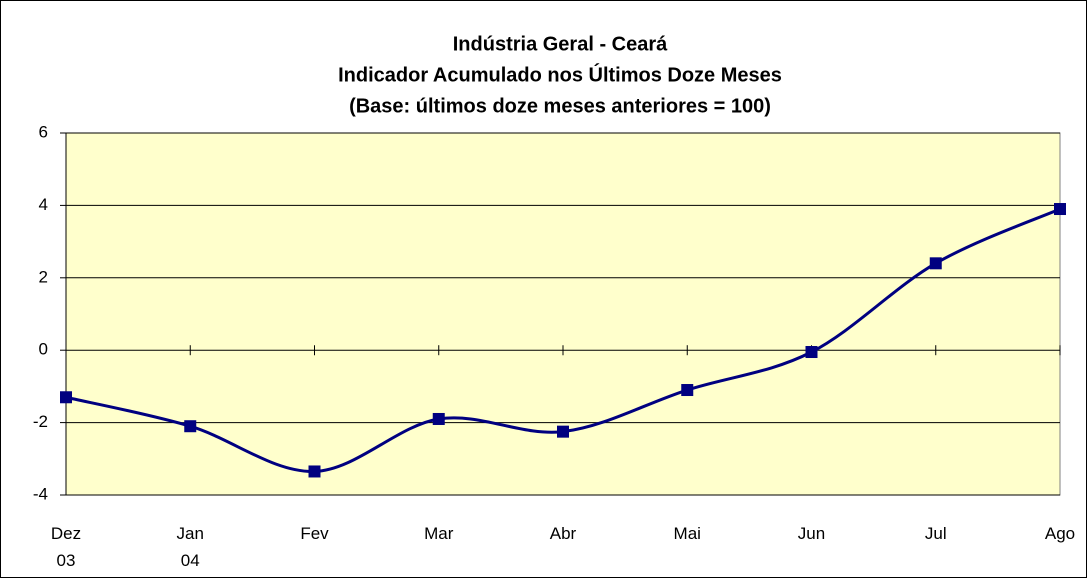 The width and height of the screenshot is (1087, 578). Describe the element at coordinates (43, 349) in the screenshot. I see `y-tick-label: 0` at that location.